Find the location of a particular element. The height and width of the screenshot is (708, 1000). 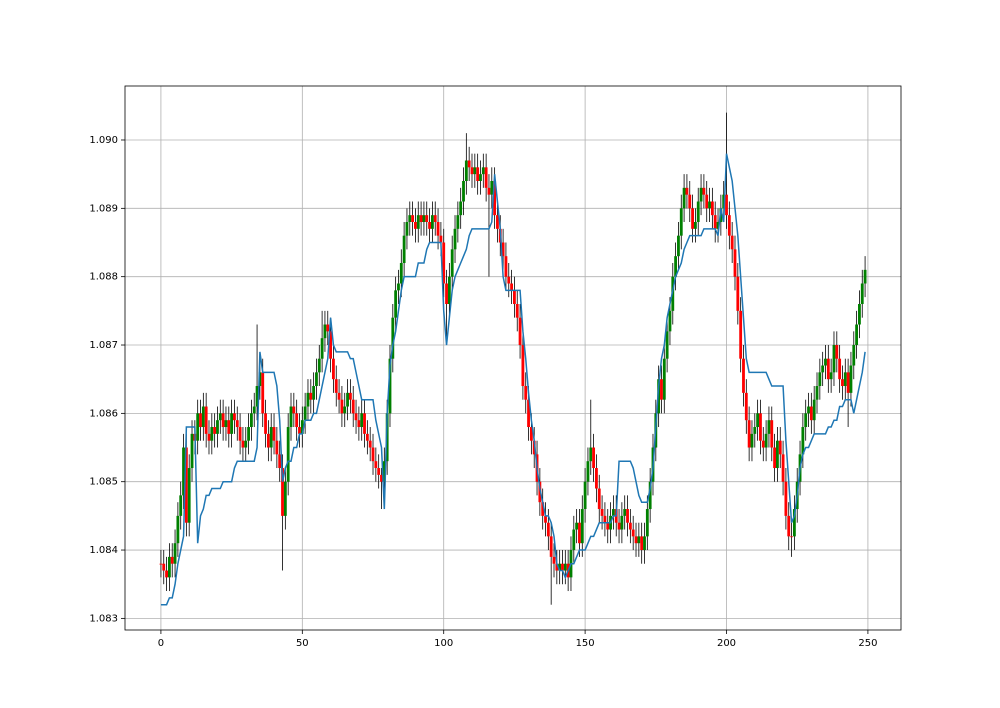

y-tick-label: 1.087 is located at coordinates (103, 345).